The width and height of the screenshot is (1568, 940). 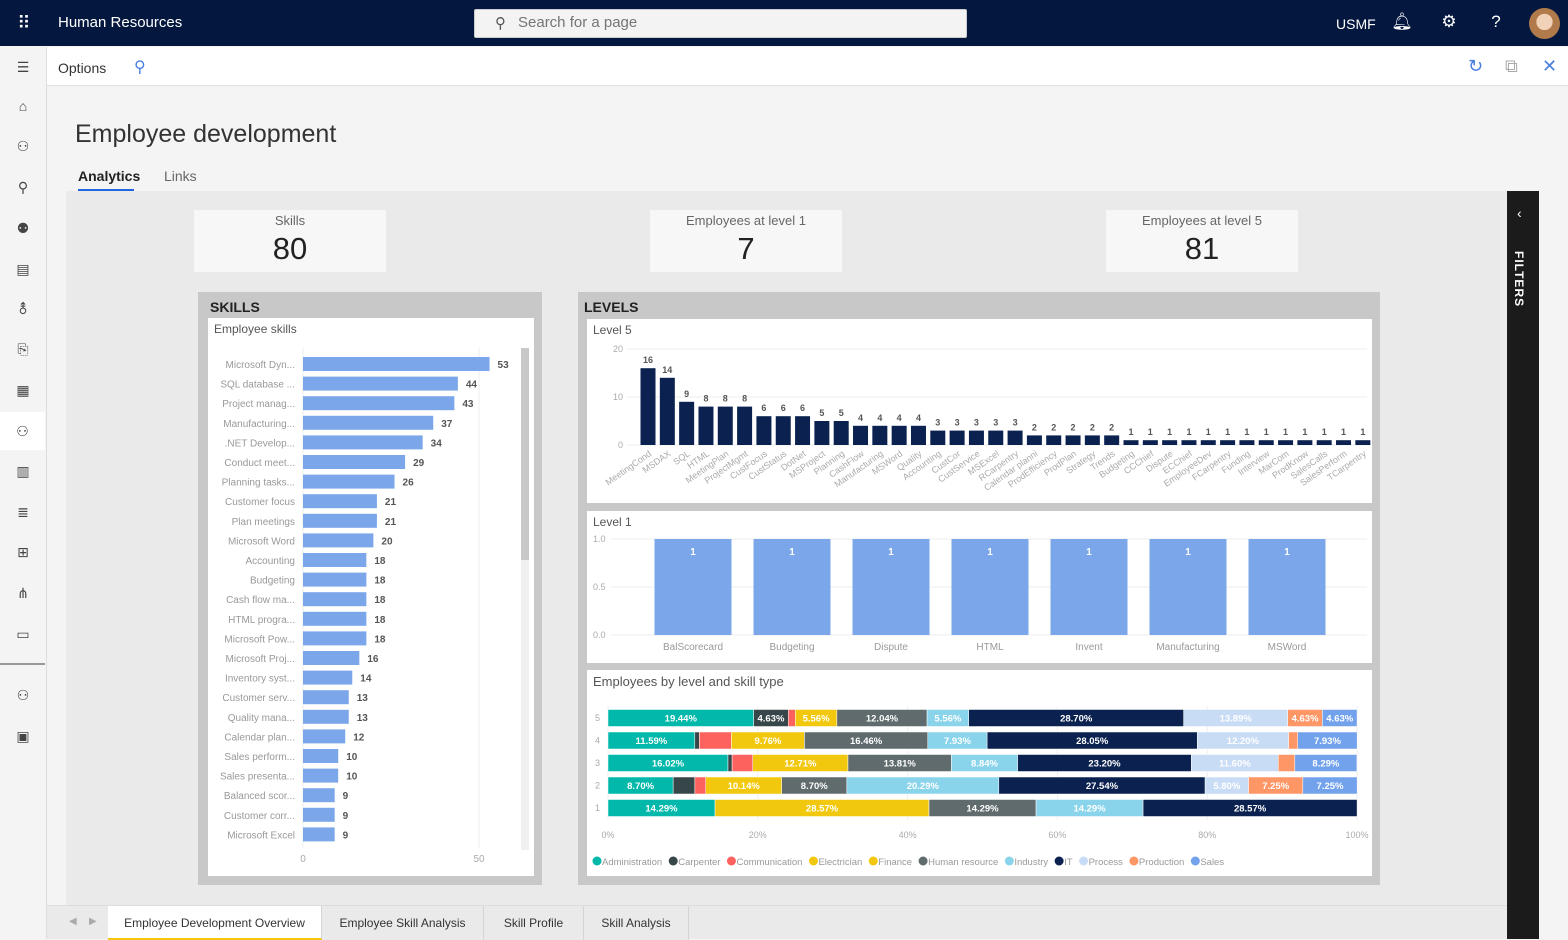 I want to click on calculator-icon: ▦, so click(x=23, y=390).